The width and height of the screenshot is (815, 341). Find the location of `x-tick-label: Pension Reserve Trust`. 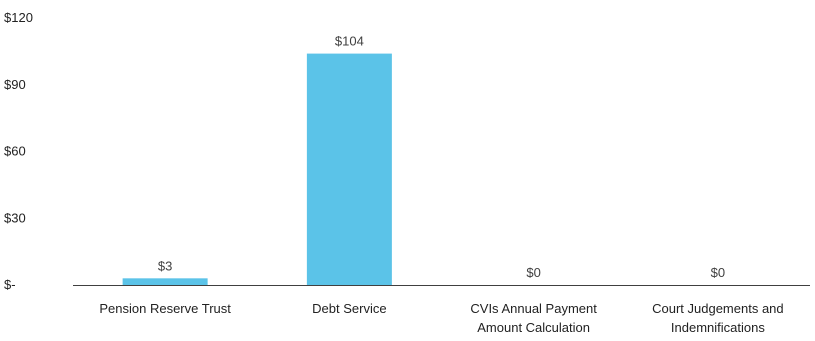

x-tick-label: Pension Reserve Trust is located at coordinates (165, 308).